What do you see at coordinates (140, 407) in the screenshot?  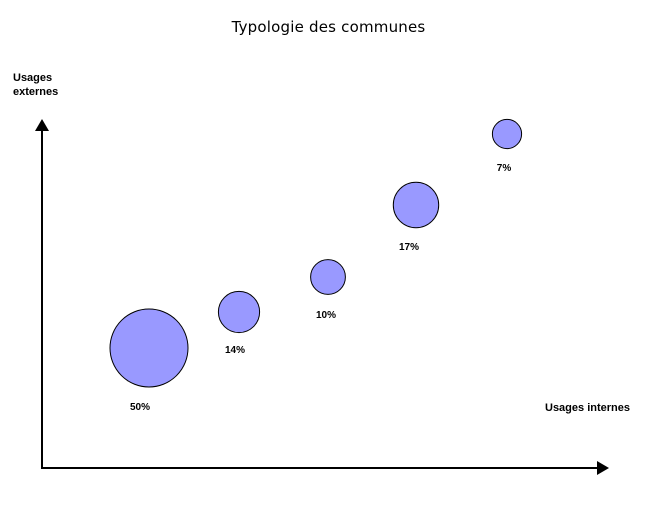 I see `bubble-data-label: 50%` at bounding box center [140, 407].